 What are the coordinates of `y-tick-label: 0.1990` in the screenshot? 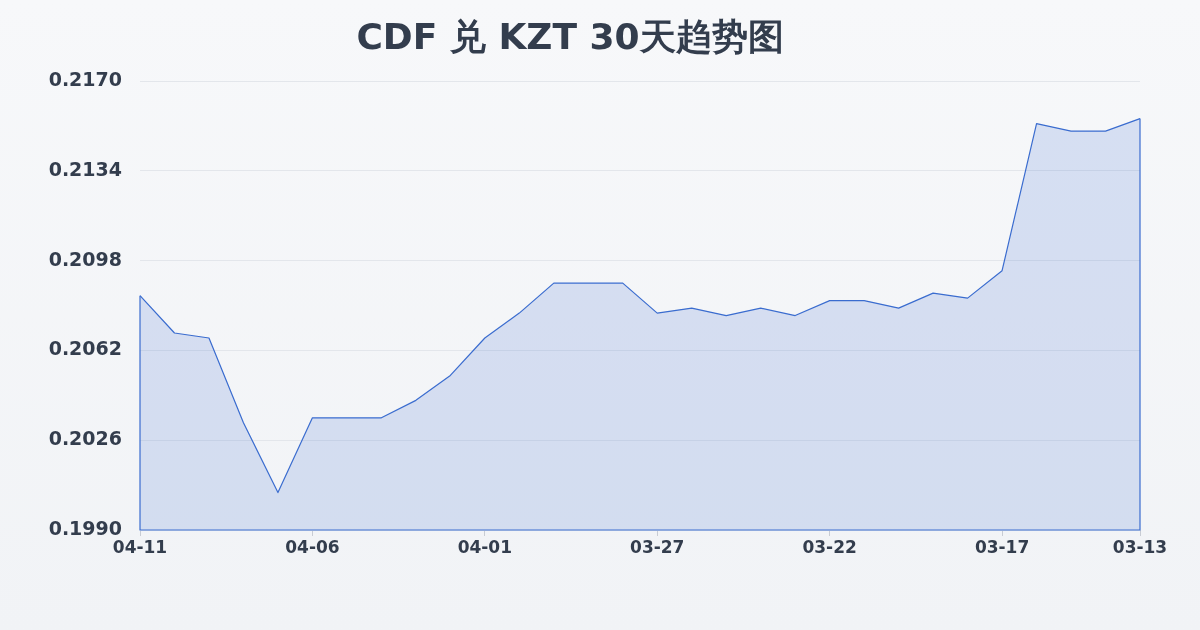 It's located at (85, 527).